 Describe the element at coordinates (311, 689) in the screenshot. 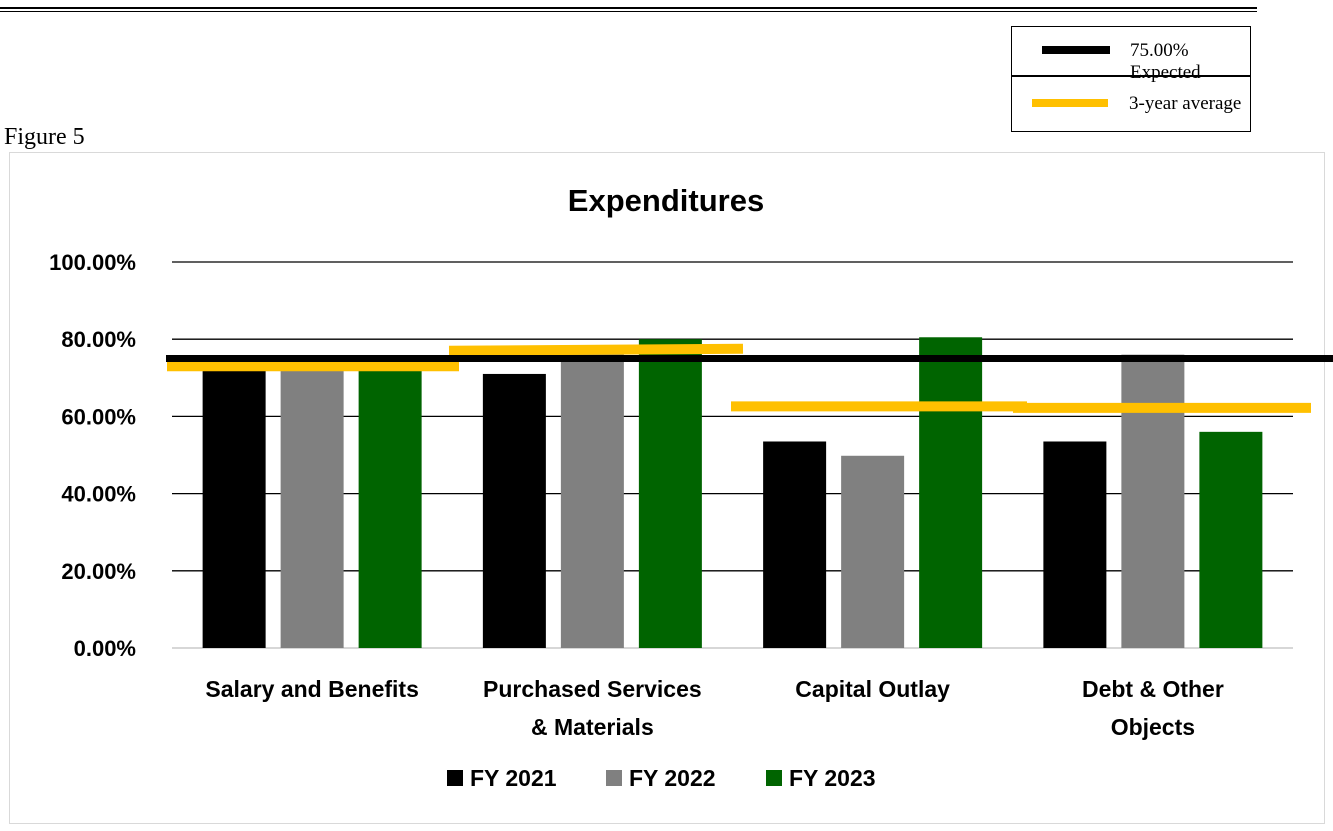

I see `category-label: Salary and Benefits` at that location.